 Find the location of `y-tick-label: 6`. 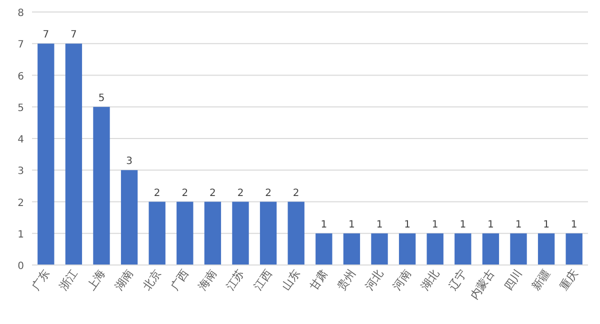

y-tick-label: 6 is located at coordinates (21, 76).